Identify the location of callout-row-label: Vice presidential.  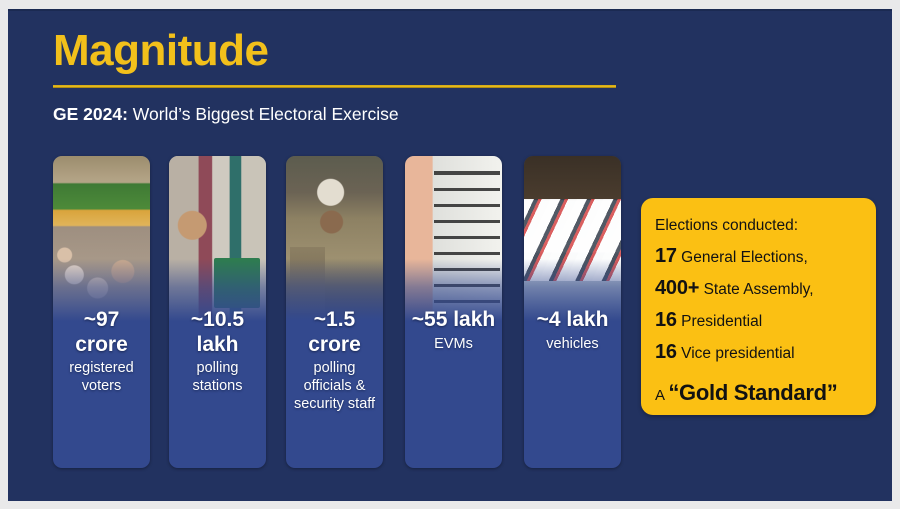
(738, 353).